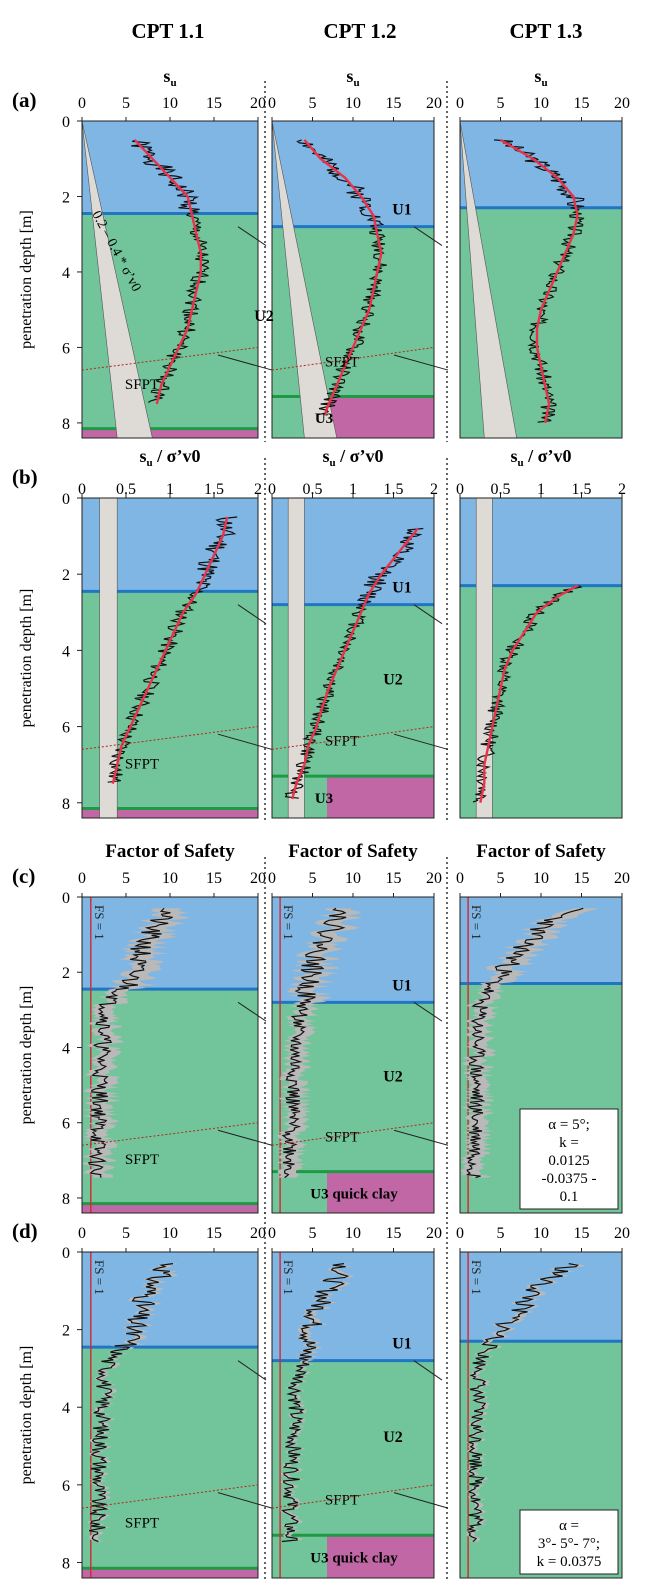  I want to click on y-tick-label: 4, so click(66, 273).